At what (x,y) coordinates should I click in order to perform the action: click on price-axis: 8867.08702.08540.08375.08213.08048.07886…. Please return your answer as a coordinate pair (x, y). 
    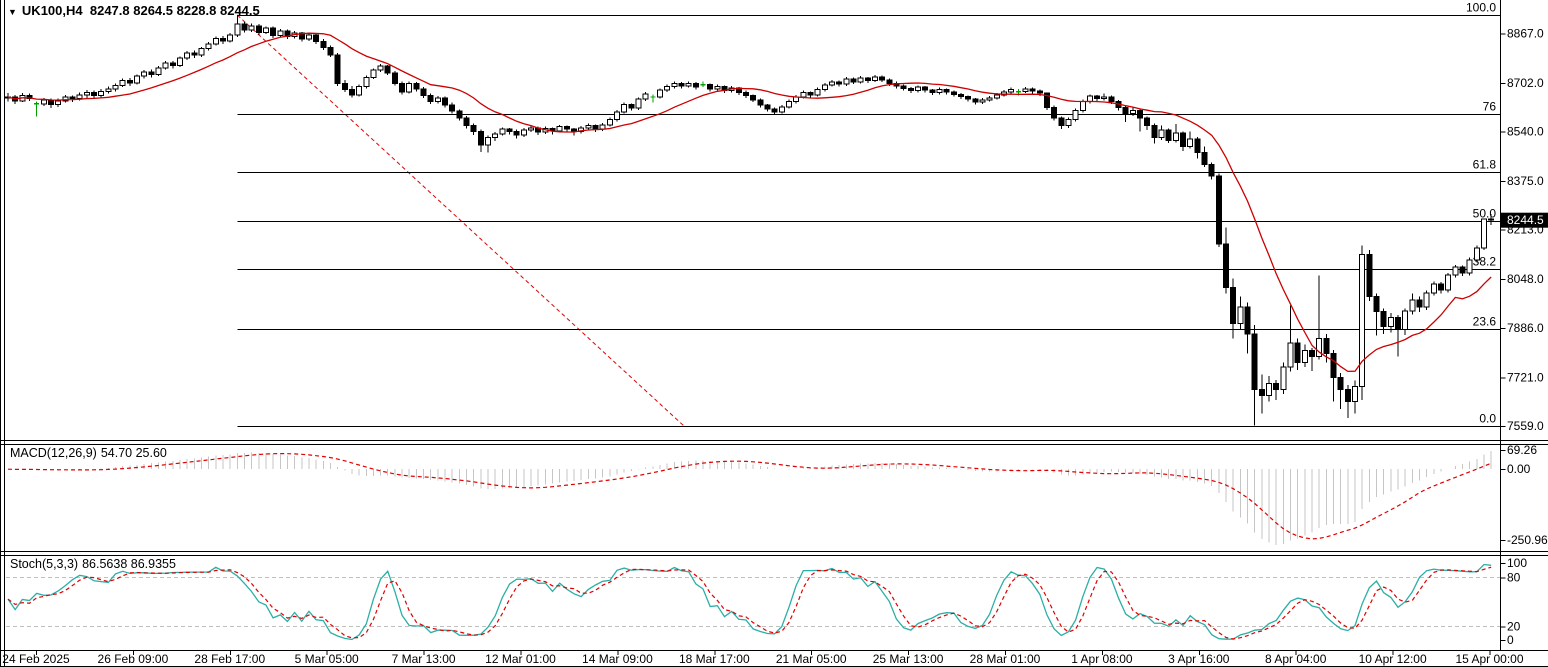
    Looking at the image, I should click on (1524, 325).